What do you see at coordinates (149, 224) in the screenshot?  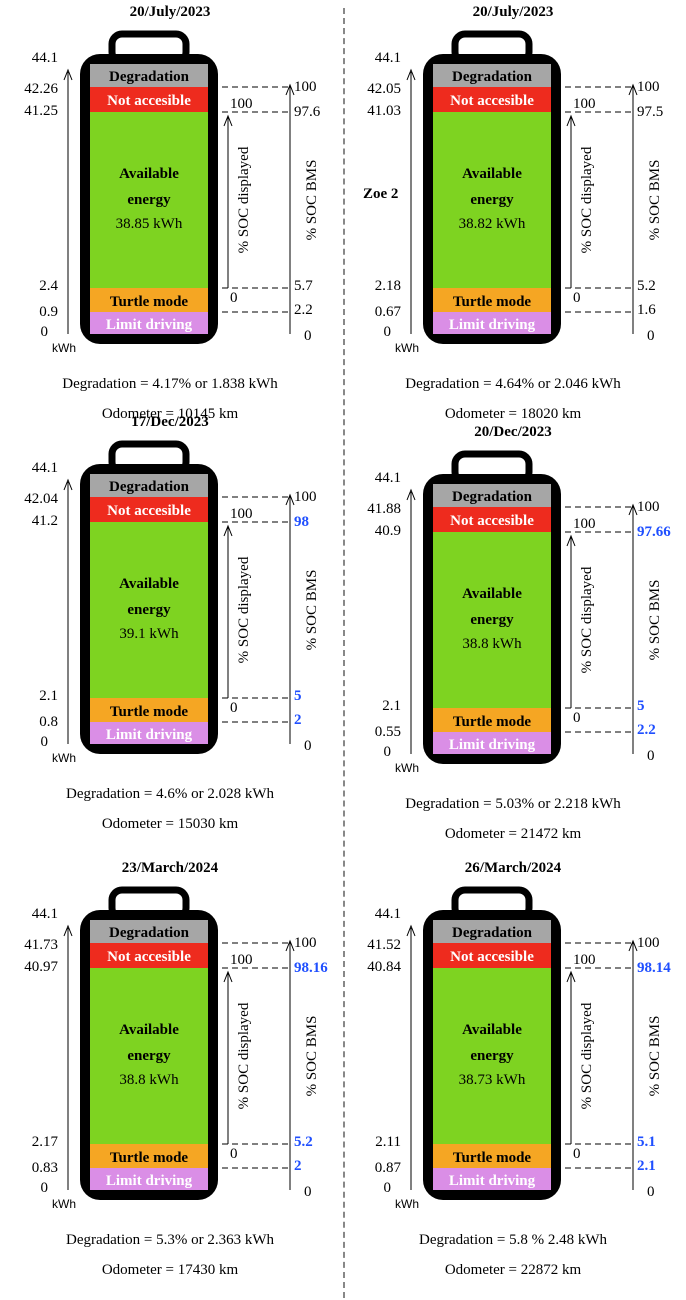 I see `available-energy-value: 38.85 kWh` at bounding box center [149, 224].